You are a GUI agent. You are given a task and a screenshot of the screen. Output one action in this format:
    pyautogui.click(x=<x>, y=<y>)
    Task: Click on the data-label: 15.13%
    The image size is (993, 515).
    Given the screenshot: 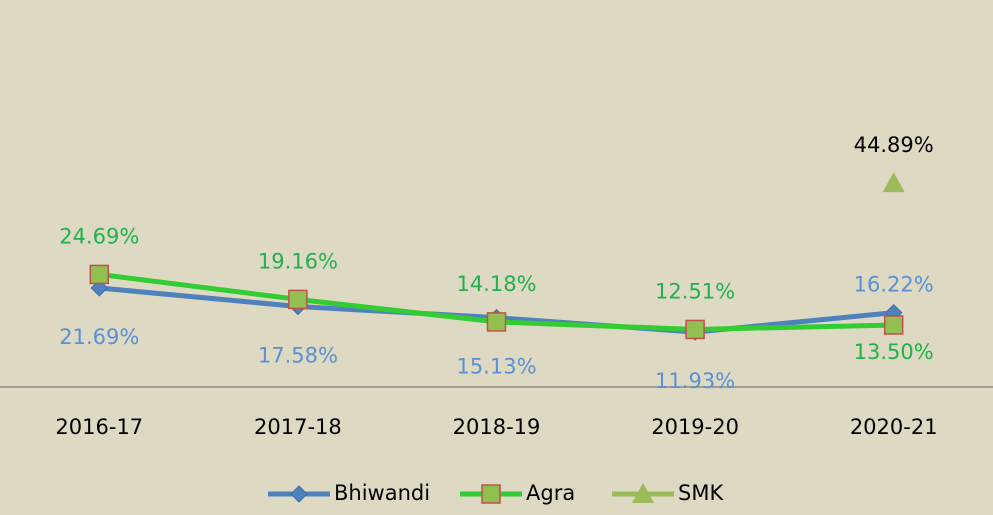 What is the action you would take?
    pyautogui.click(x=496, y=367)
    